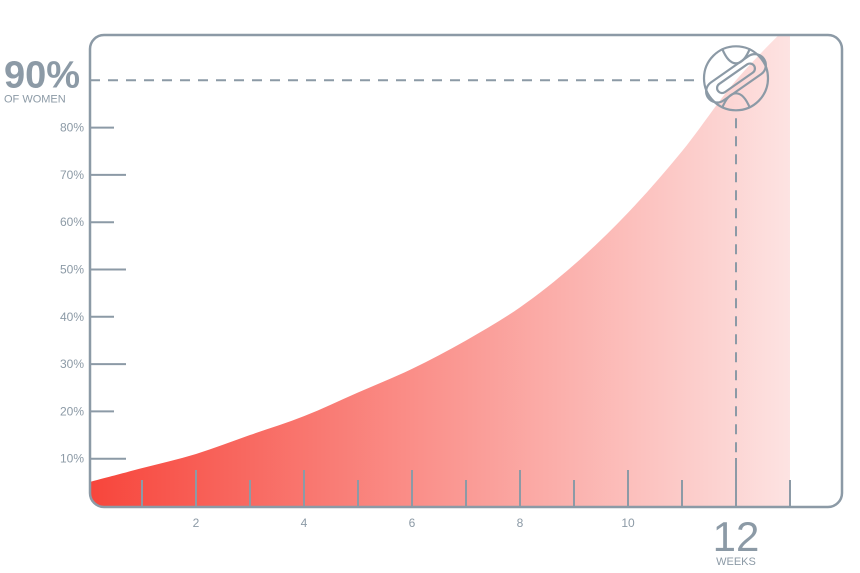 The width and height of the screenshot is (860, 573). Describe the element at coordinates (72, 459) in the screenshot. I see `y-tick-label: 10%` at that location.